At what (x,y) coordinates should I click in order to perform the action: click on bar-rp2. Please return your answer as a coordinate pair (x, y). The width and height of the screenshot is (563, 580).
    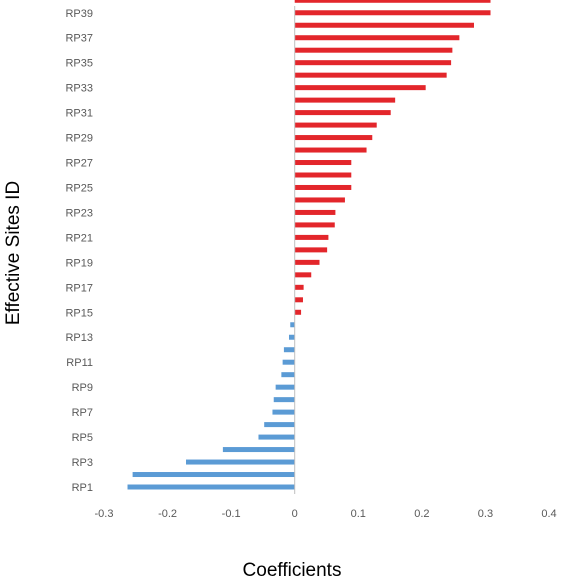
    Looking at the image, I should click on (213, 475).